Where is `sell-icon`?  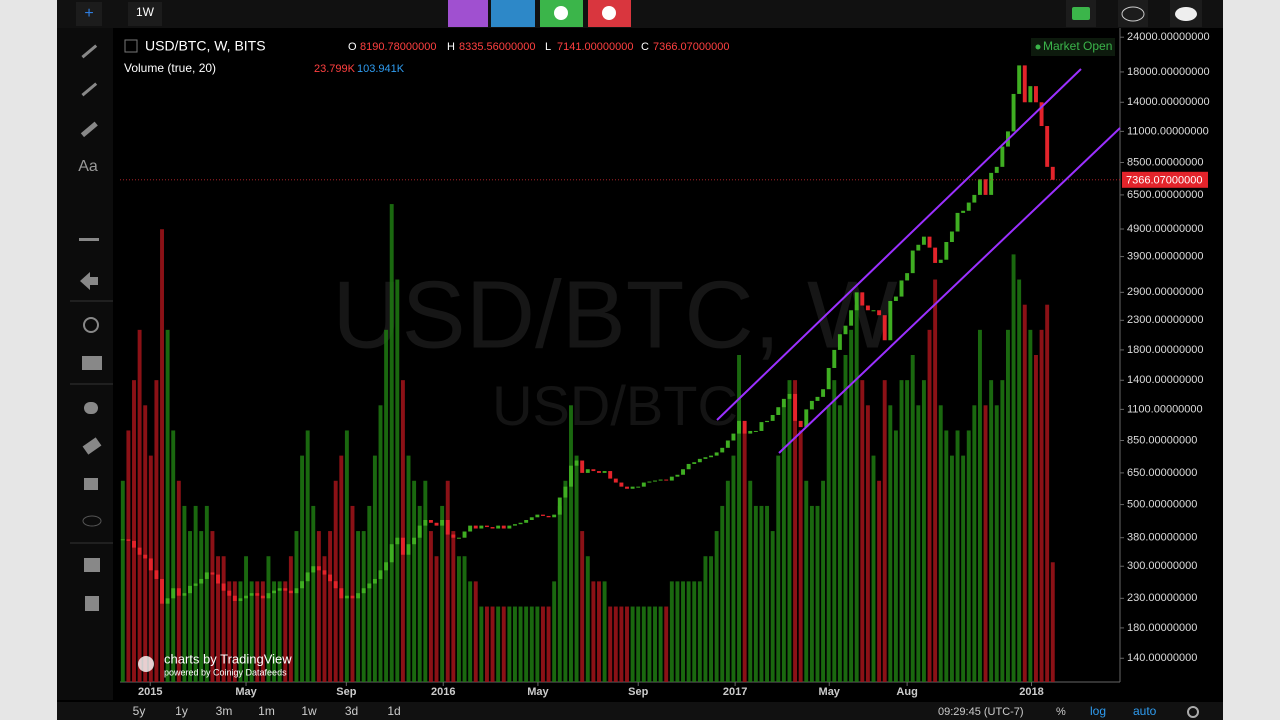 sell-icon is located at coordinates (609, 13).